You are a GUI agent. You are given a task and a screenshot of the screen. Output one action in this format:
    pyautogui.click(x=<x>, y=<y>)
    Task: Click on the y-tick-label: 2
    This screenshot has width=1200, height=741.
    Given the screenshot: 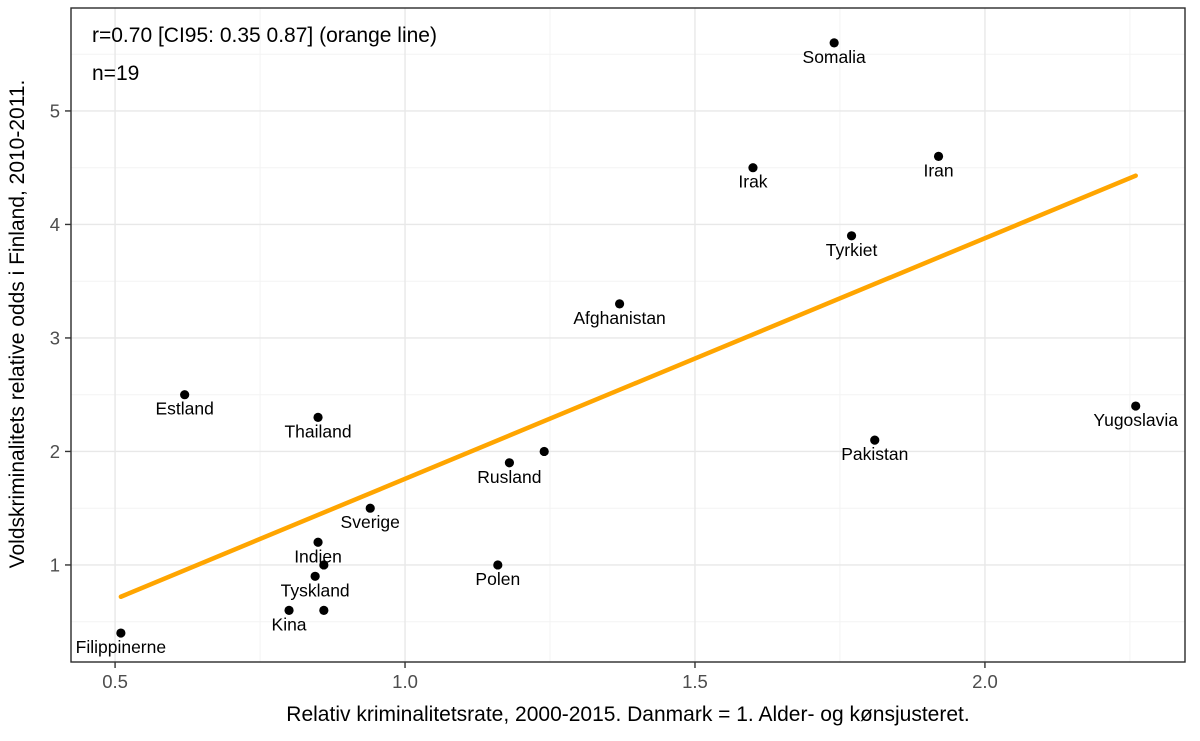 What is the action you would take?
    pyautogui.click(x=55, y=451)
    